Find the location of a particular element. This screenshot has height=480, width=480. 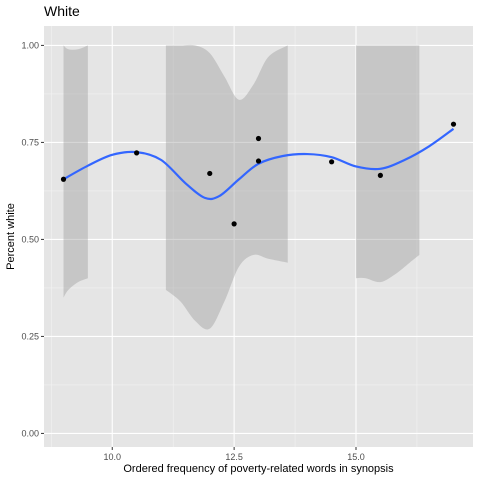

y-axis-title: Percent white is located at coordinates (11, 236).